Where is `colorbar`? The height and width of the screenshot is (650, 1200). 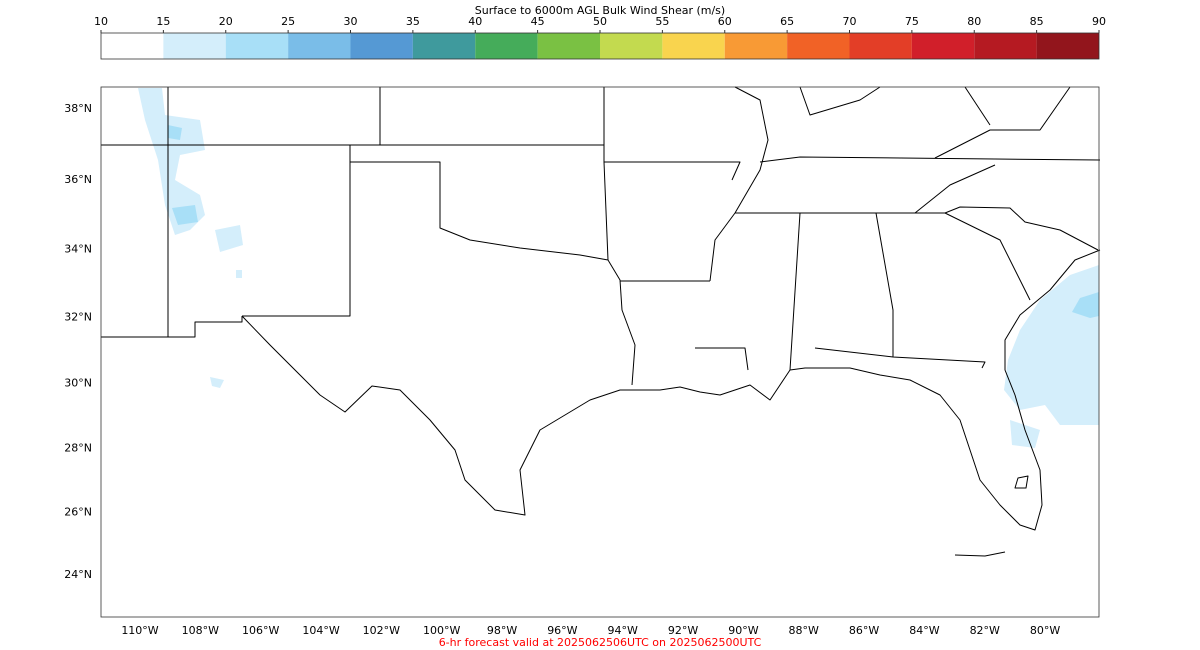
colorbar is located at coordinates (600, 46).